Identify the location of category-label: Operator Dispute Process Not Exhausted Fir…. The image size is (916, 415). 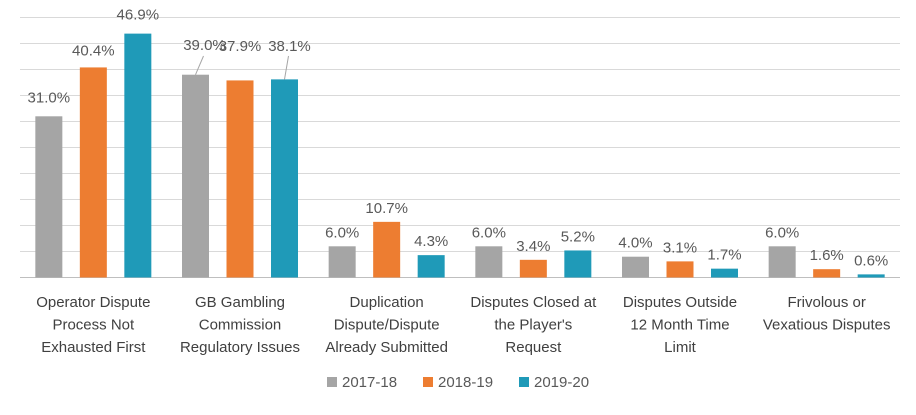
(93, 325).